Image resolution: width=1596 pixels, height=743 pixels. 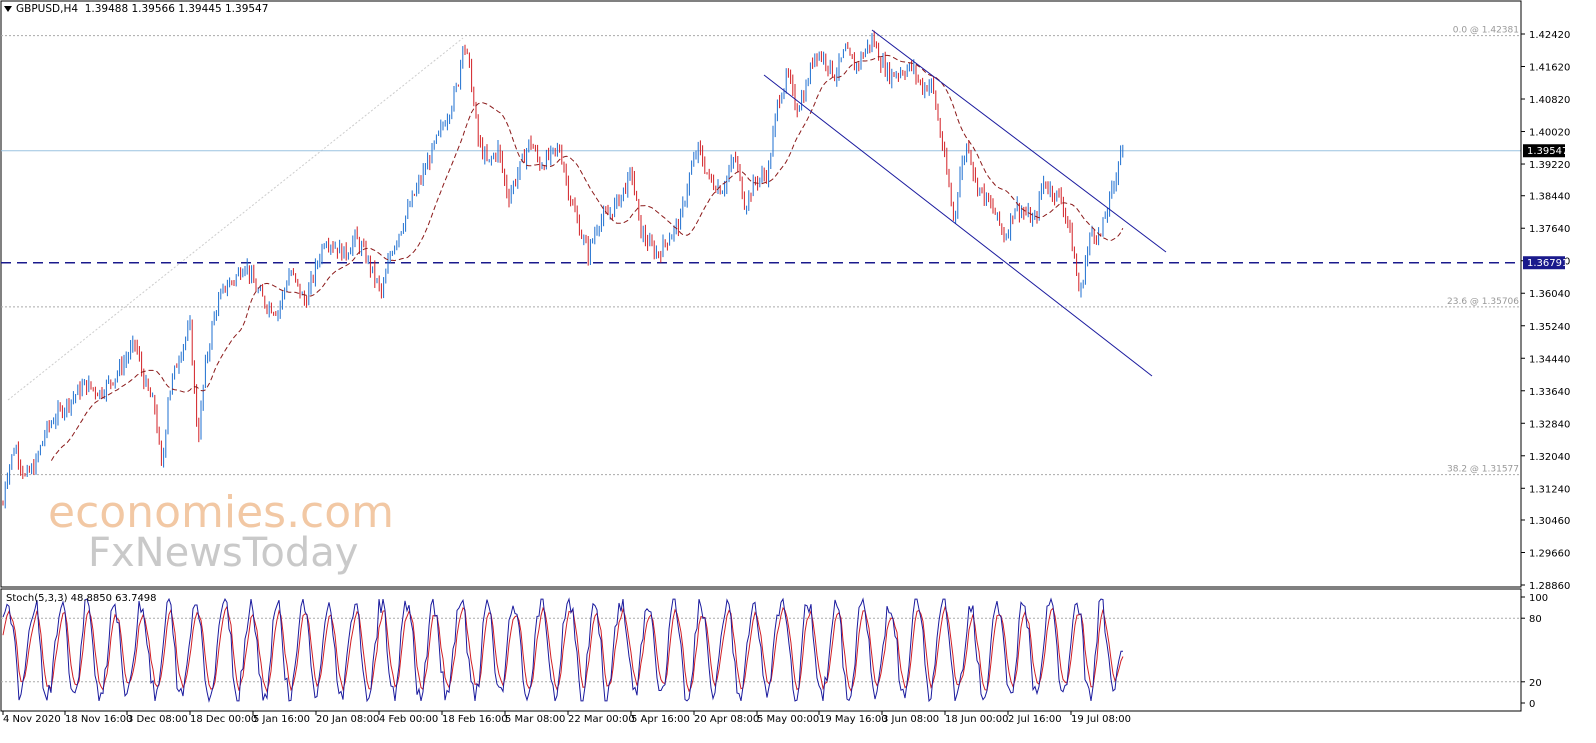 I want to click on time-tick-label: 4 Feb 00:00, so click(x=408, y=719).